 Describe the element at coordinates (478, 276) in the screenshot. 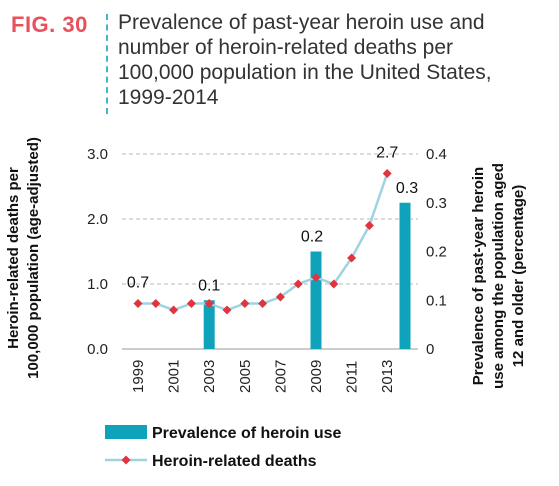

I see `y-right-axis-label: Prevalence of past-year heroin` at that location.